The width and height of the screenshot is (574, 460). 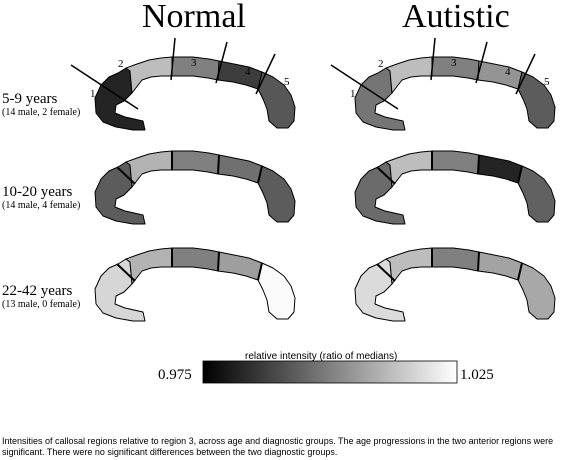 What do you see at coordinates (330, 372) in the screenshot?
I see `colorbar` at bounding box center [330, 372].